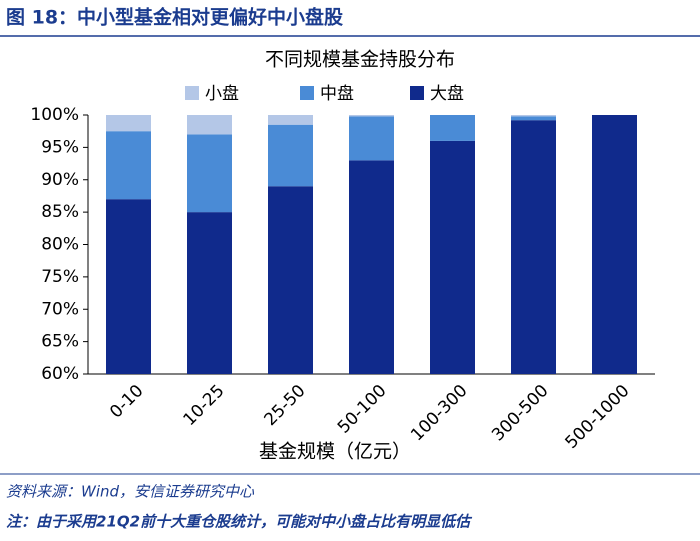 This screenshot has height=541, width=700. Describe the element at coordinates (203, 405) in the screenshot. I see `x-tick-label: 10-25` at that location.